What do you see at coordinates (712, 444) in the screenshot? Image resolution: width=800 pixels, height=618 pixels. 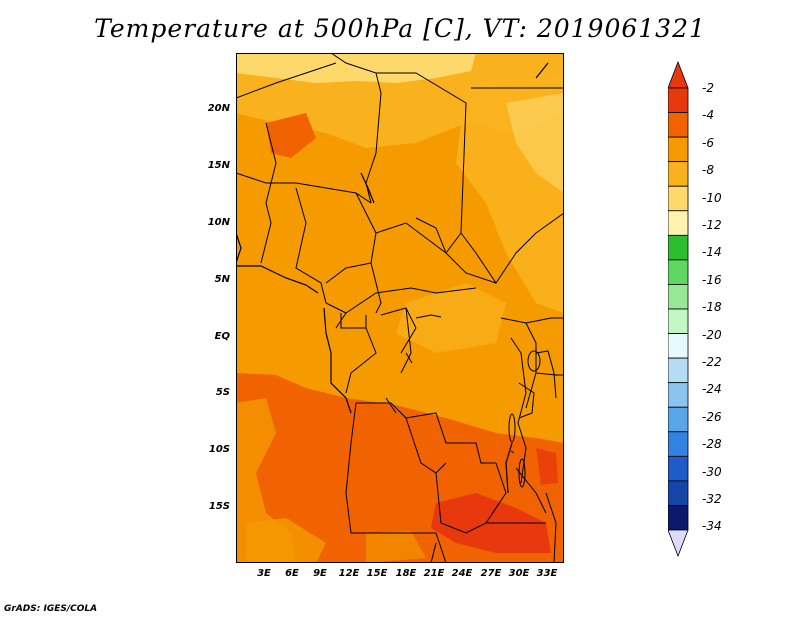 I see `colorbar-label-minus28: -28` at bounding box center [712, 444].